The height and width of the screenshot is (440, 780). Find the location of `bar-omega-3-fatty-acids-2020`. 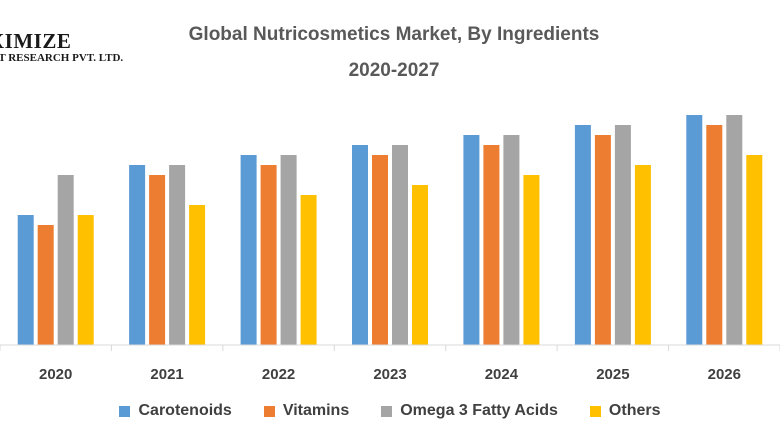

bar-omega-3-fatty-acids-2020 is located at coordinates (65, 260).